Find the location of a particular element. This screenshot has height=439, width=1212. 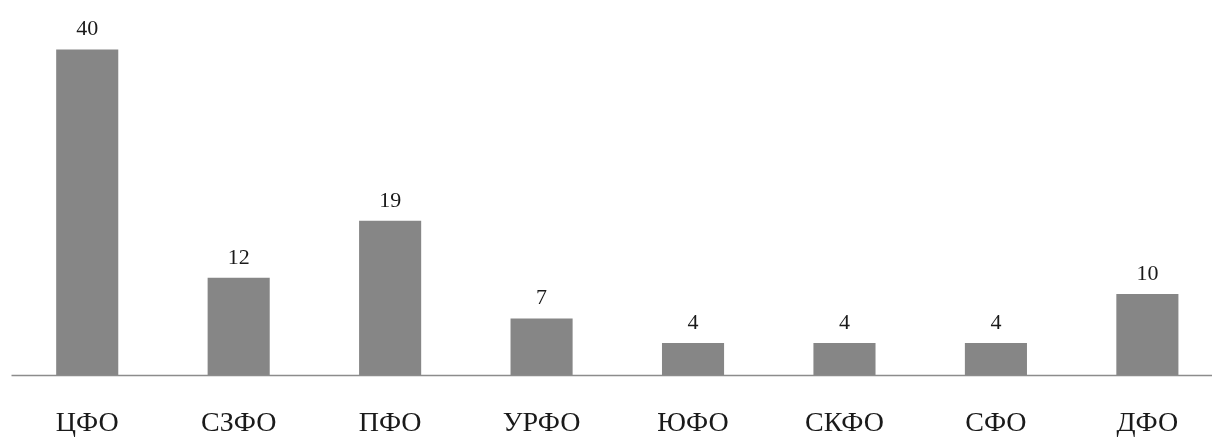

data-label: 19 is located at coordinates (390, 199).